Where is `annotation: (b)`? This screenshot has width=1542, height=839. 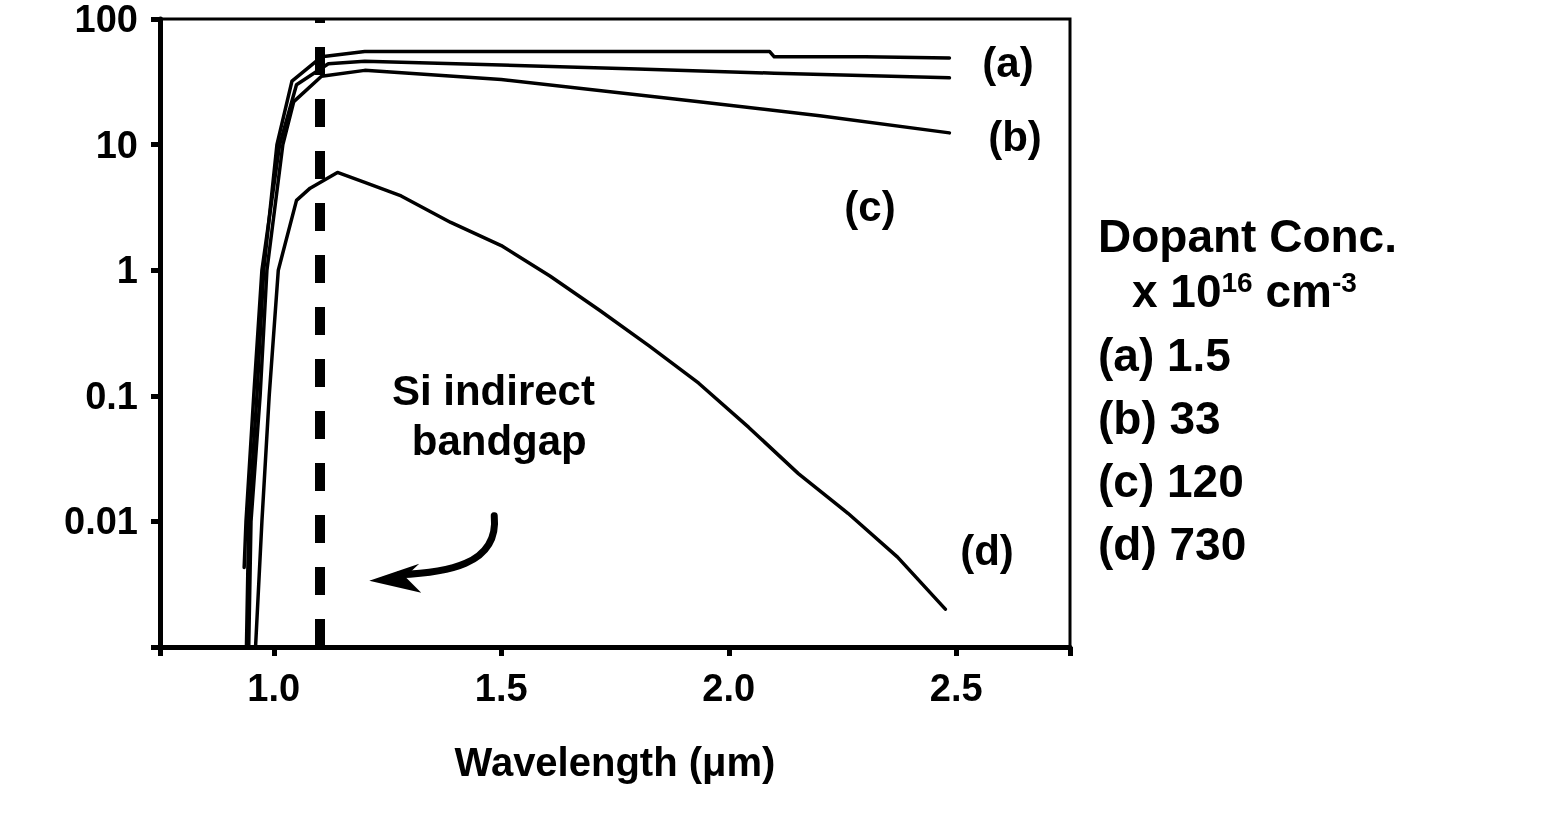
annotation: (b) is located at coordinates (1015, 136).